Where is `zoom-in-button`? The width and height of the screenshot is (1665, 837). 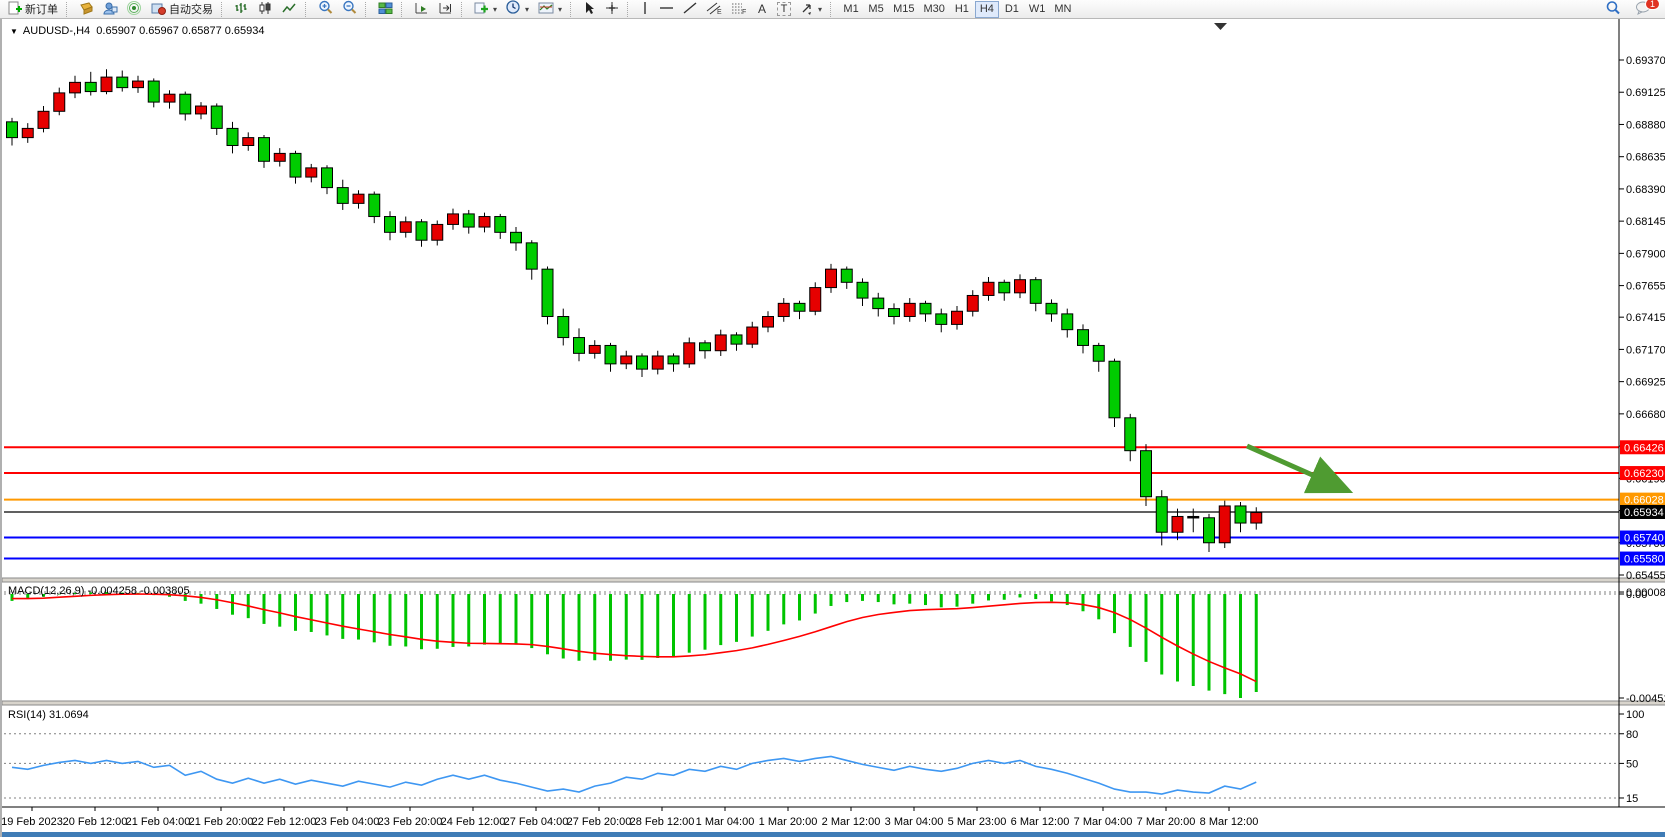 zoom-in-button is located at coordinates (325, 9).